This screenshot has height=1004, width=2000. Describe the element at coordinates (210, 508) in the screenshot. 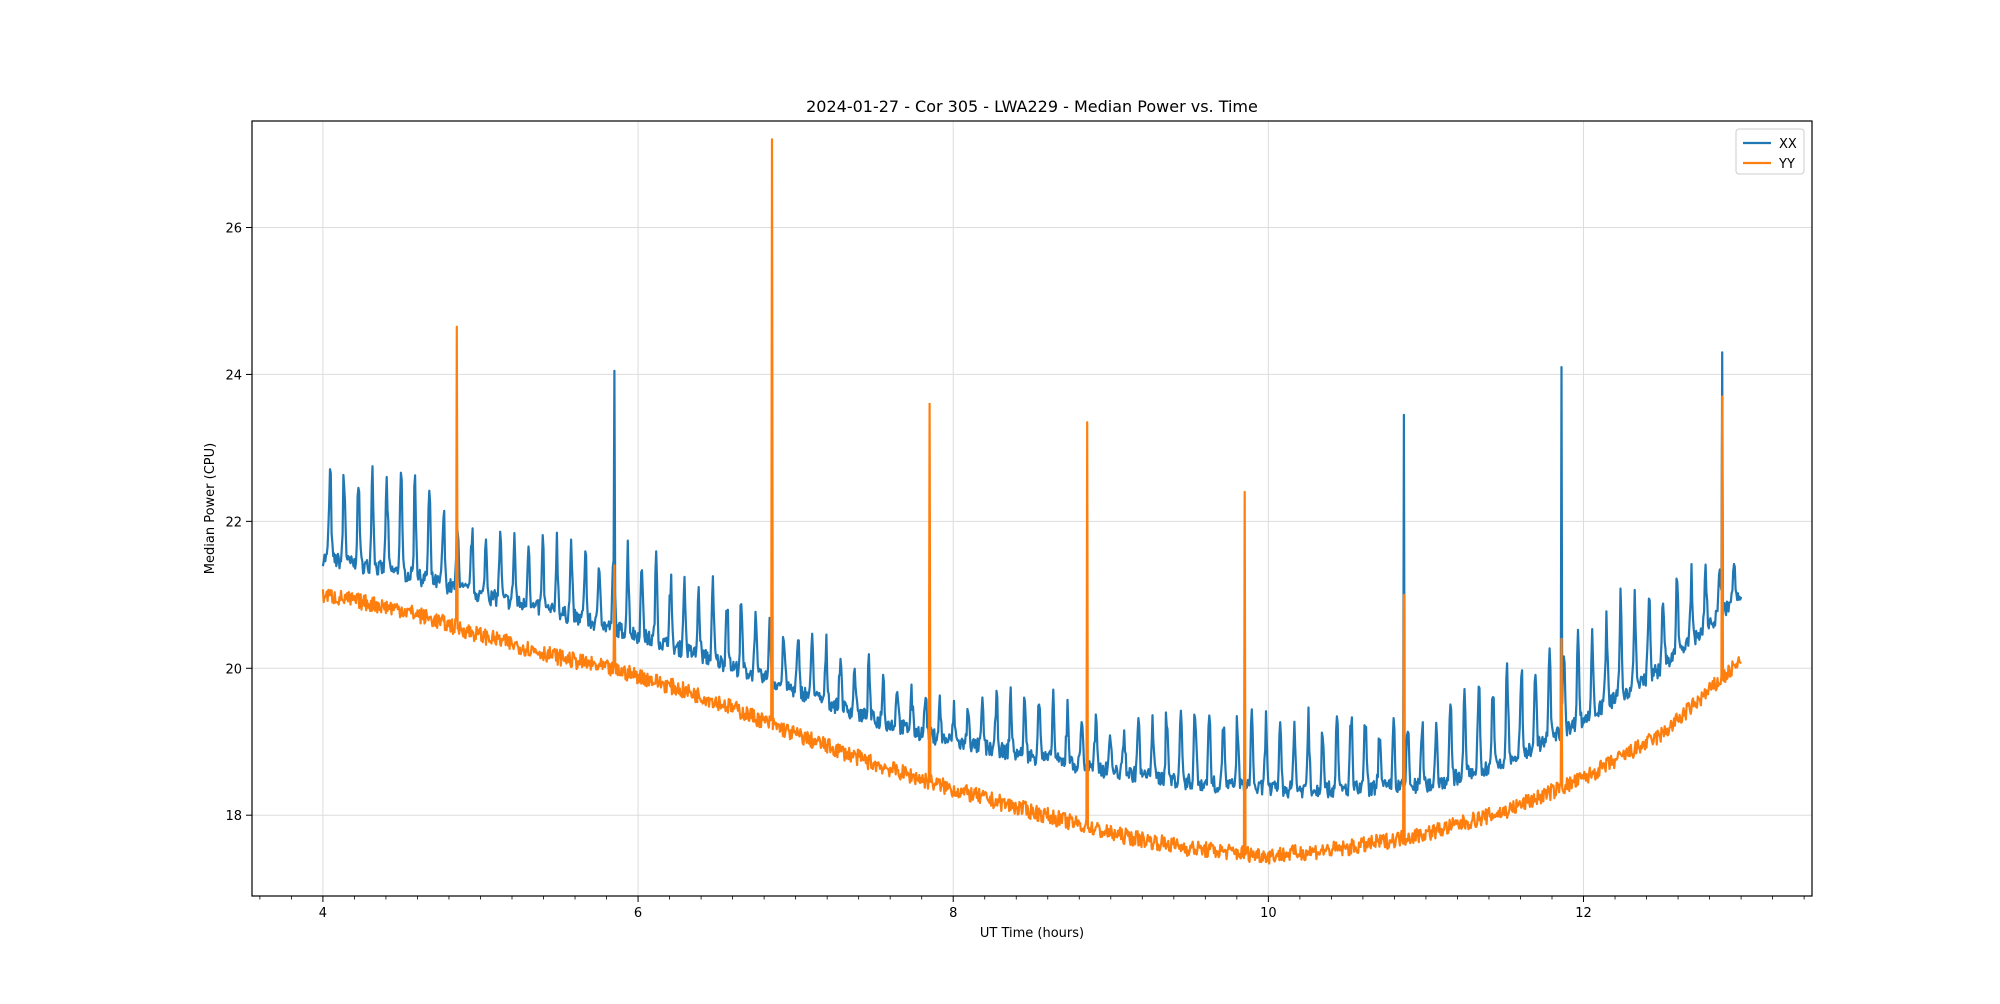

I see `y-axis-label: Median Power (CPU)` at that location.